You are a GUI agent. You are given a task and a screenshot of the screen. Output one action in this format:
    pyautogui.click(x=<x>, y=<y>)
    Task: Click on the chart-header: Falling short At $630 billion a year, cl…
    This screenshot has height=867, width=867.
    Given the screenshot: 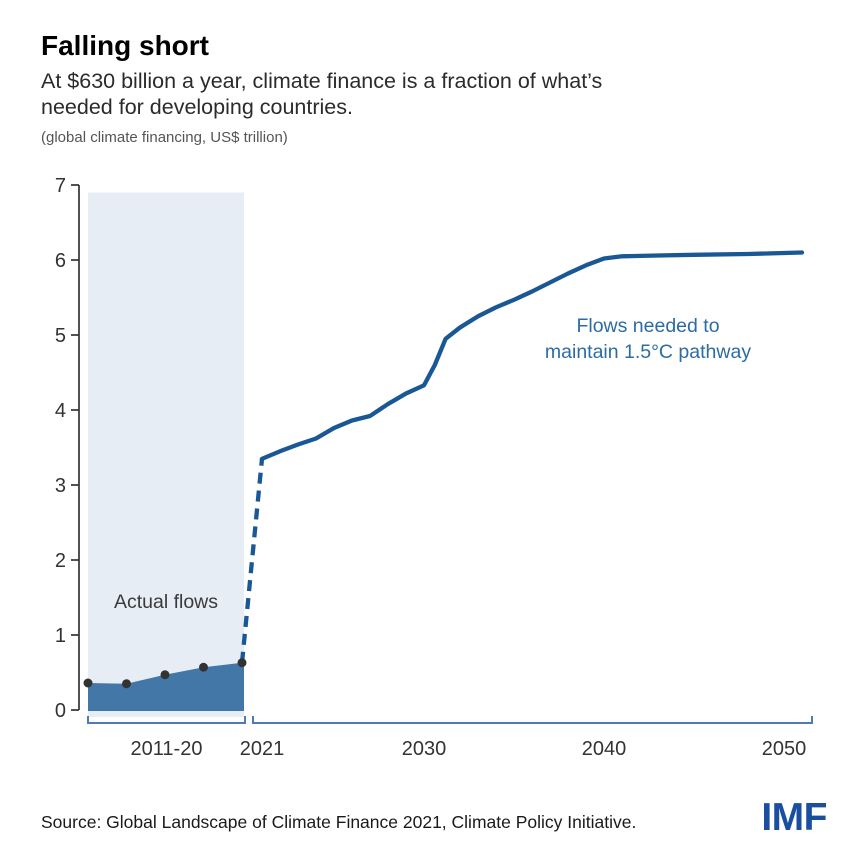 What is the action you would take?
    pyautogui.click(x=431, y=88)
    